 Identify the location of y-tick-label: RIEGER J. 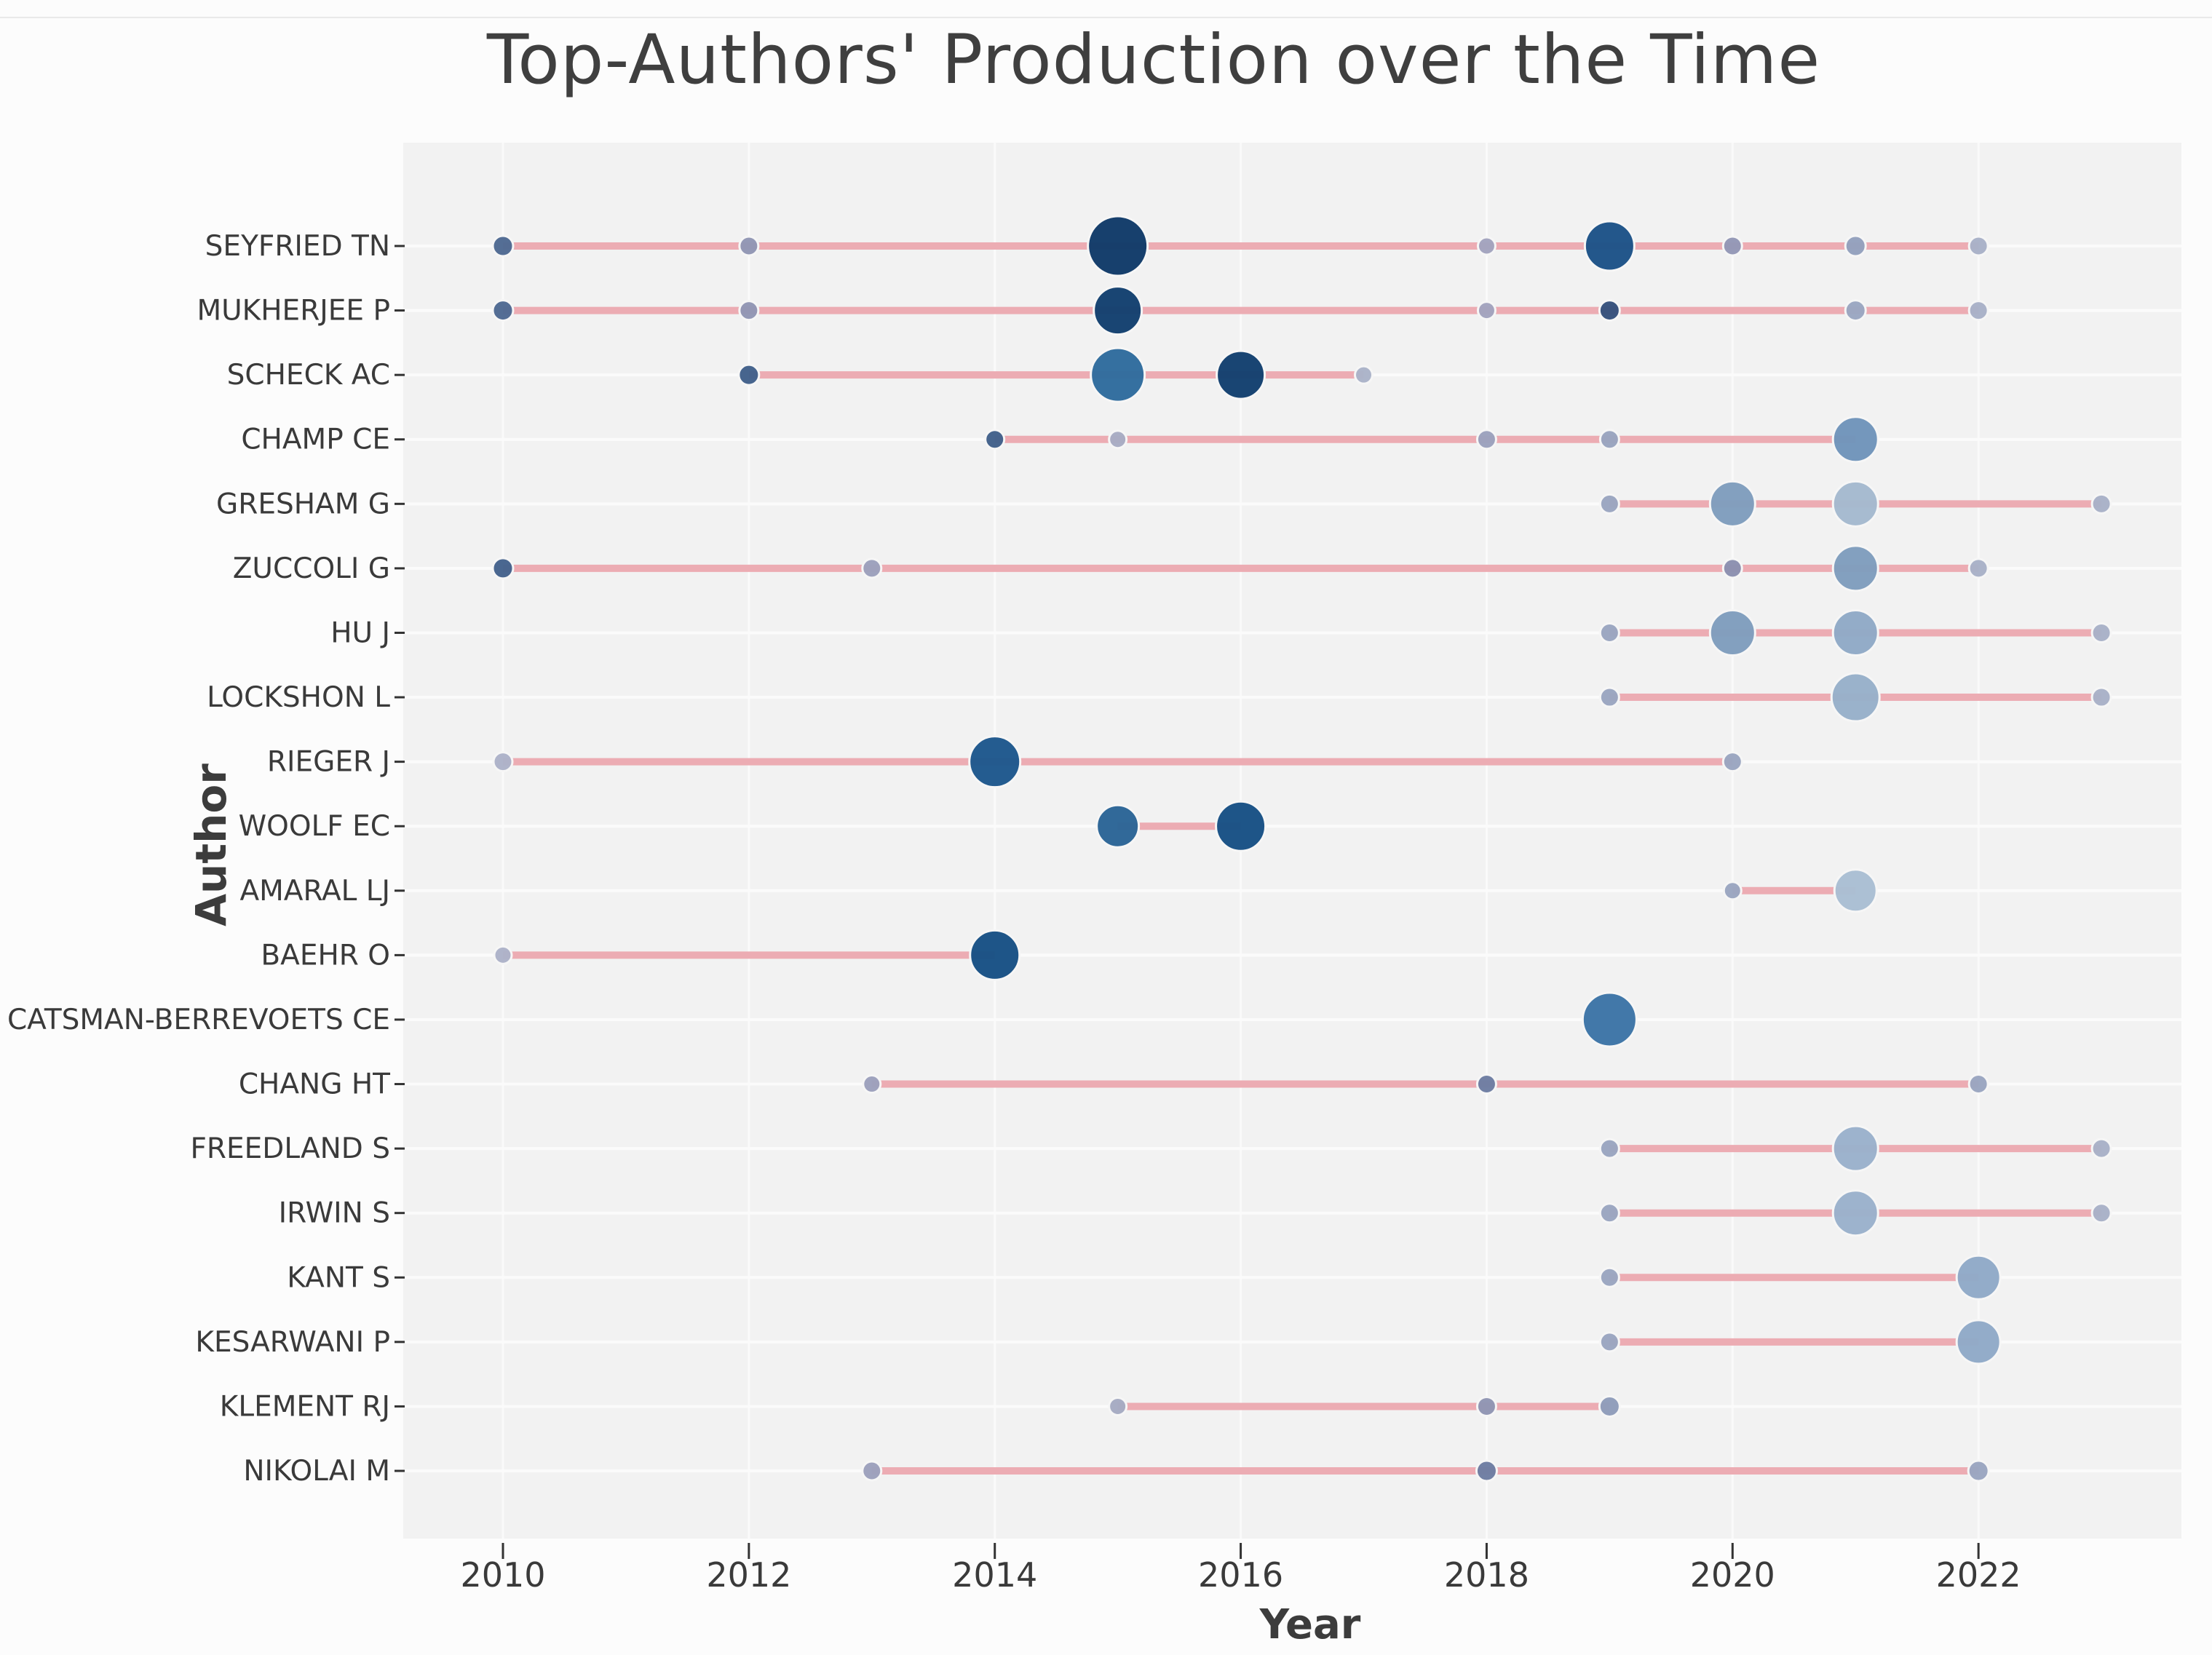
(328, 762).